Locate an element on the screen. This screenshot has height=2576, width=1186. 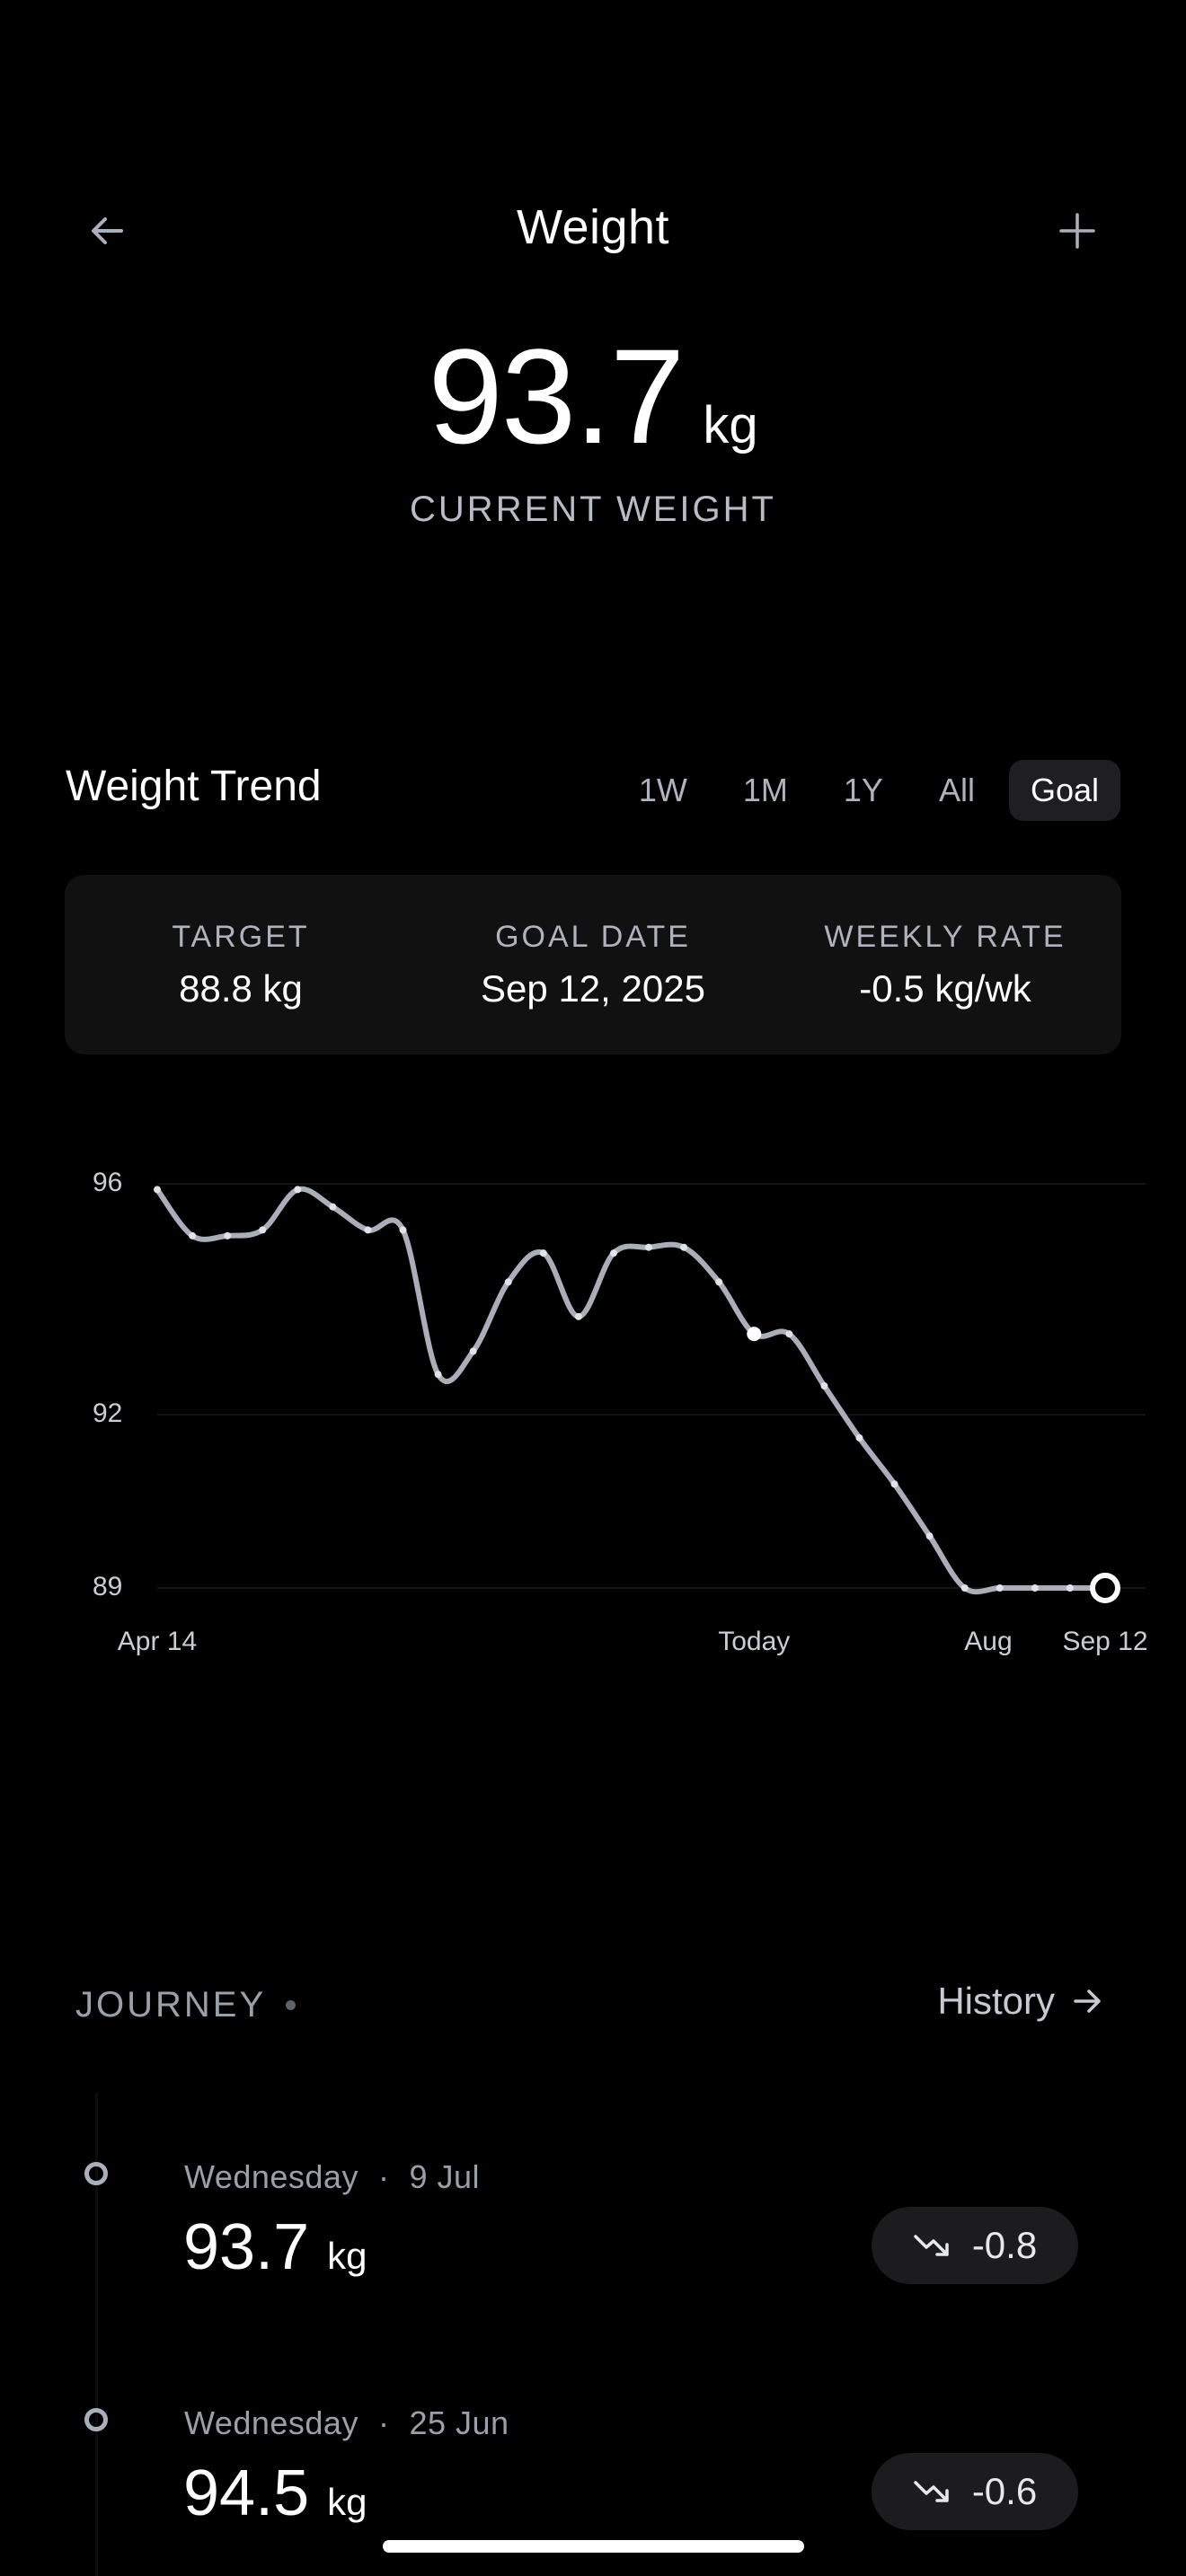
tab-1w: 1W is located at coordinates (662, 790).